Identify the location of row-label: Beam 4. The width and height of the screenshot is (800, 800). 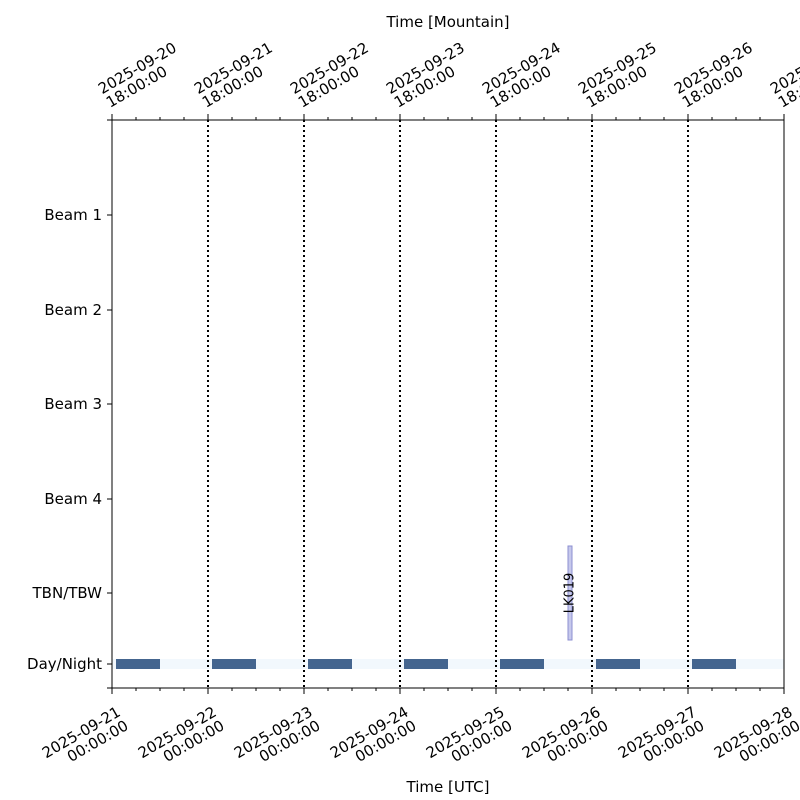
(73, 499).